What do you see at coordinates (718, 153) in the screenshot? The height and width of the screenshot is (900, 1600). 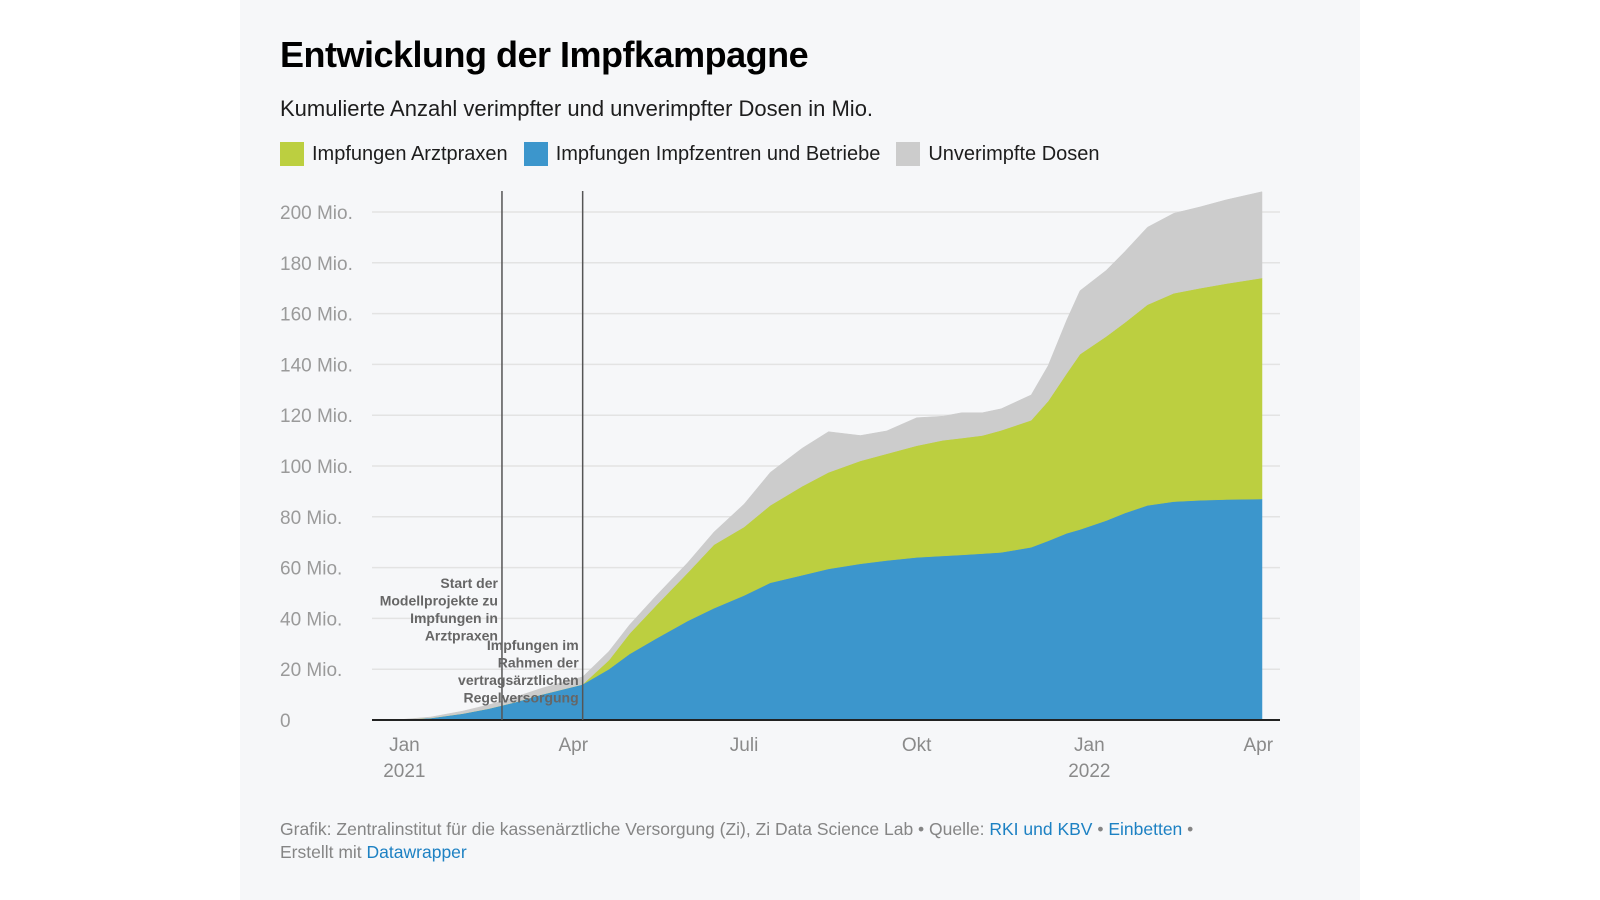 I see `legend-label-impfzentren: Impfungen Impfzentren und Betriebe` at bounding box center [718, 153].